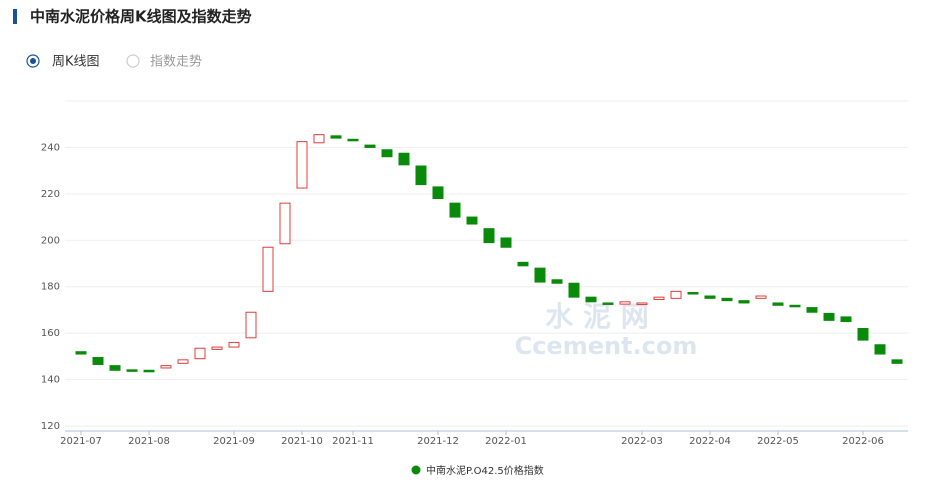 Image resolution: width=927 pixels, height=489 pixels. I want to click on tab-label: 周K线图, so click(76, 62).